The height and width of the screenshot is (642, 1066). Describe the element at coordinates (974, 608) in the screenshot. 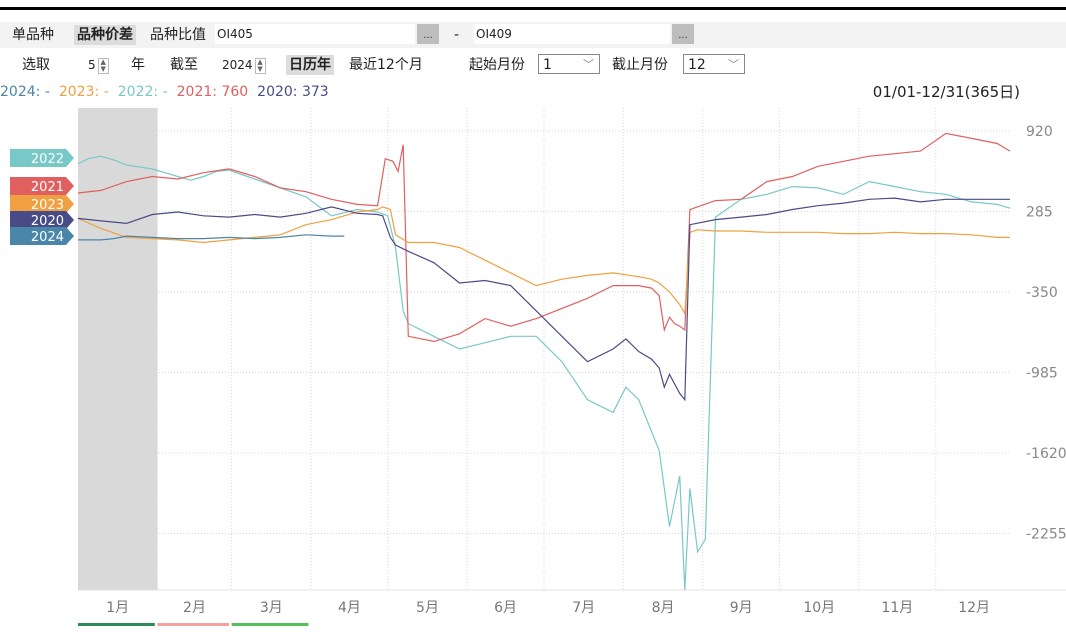

I see `x-tick-label: 12月` at that location.